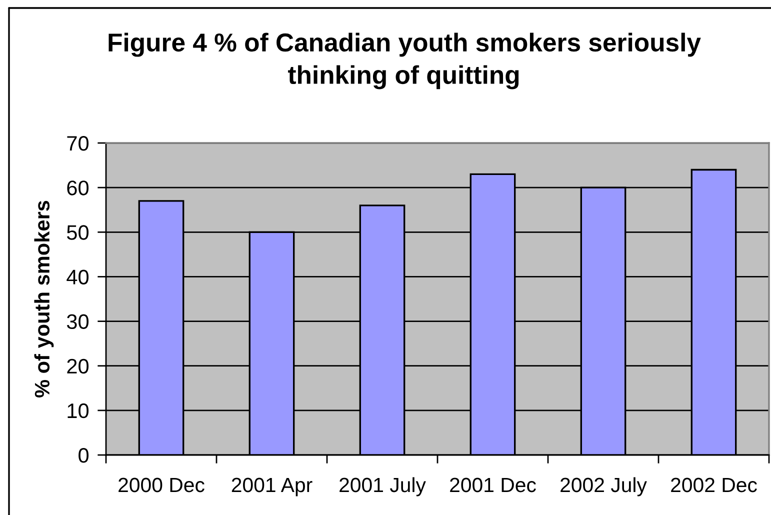 This screenshot has height=515, width=771. Describe the element at coordinates (161, 485) in the screenshot. I see `x-tick-label: 2000 Dec` at that location.